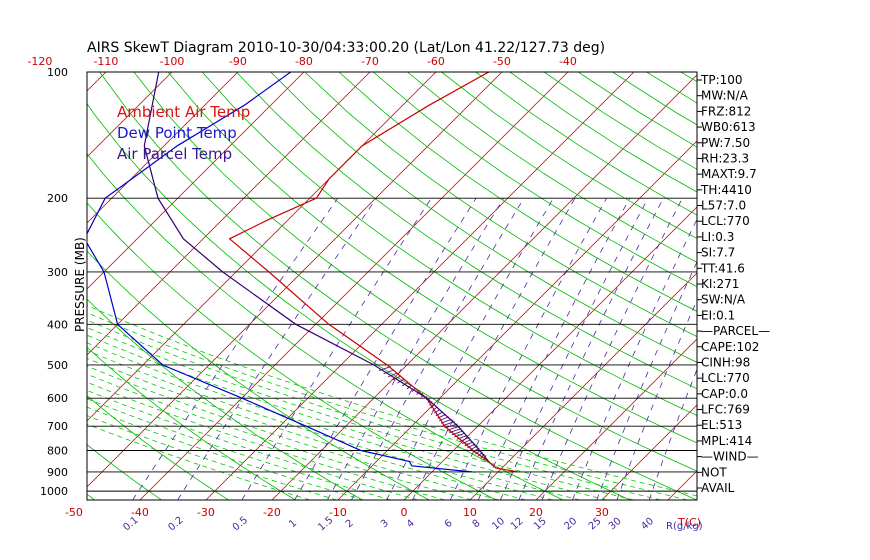 The image size is (870, 560). Describe the element at coordinates (725, 362) in the screenshot. I see `panel-stat: CINH:98` at that location.